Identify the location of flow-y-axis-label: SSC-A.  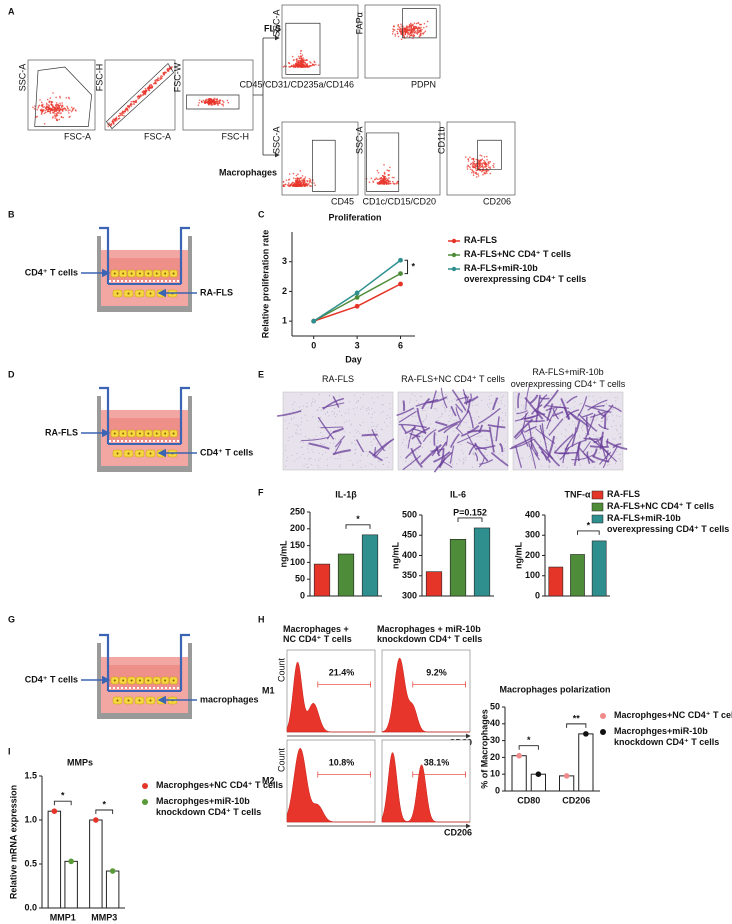
(276, 140).